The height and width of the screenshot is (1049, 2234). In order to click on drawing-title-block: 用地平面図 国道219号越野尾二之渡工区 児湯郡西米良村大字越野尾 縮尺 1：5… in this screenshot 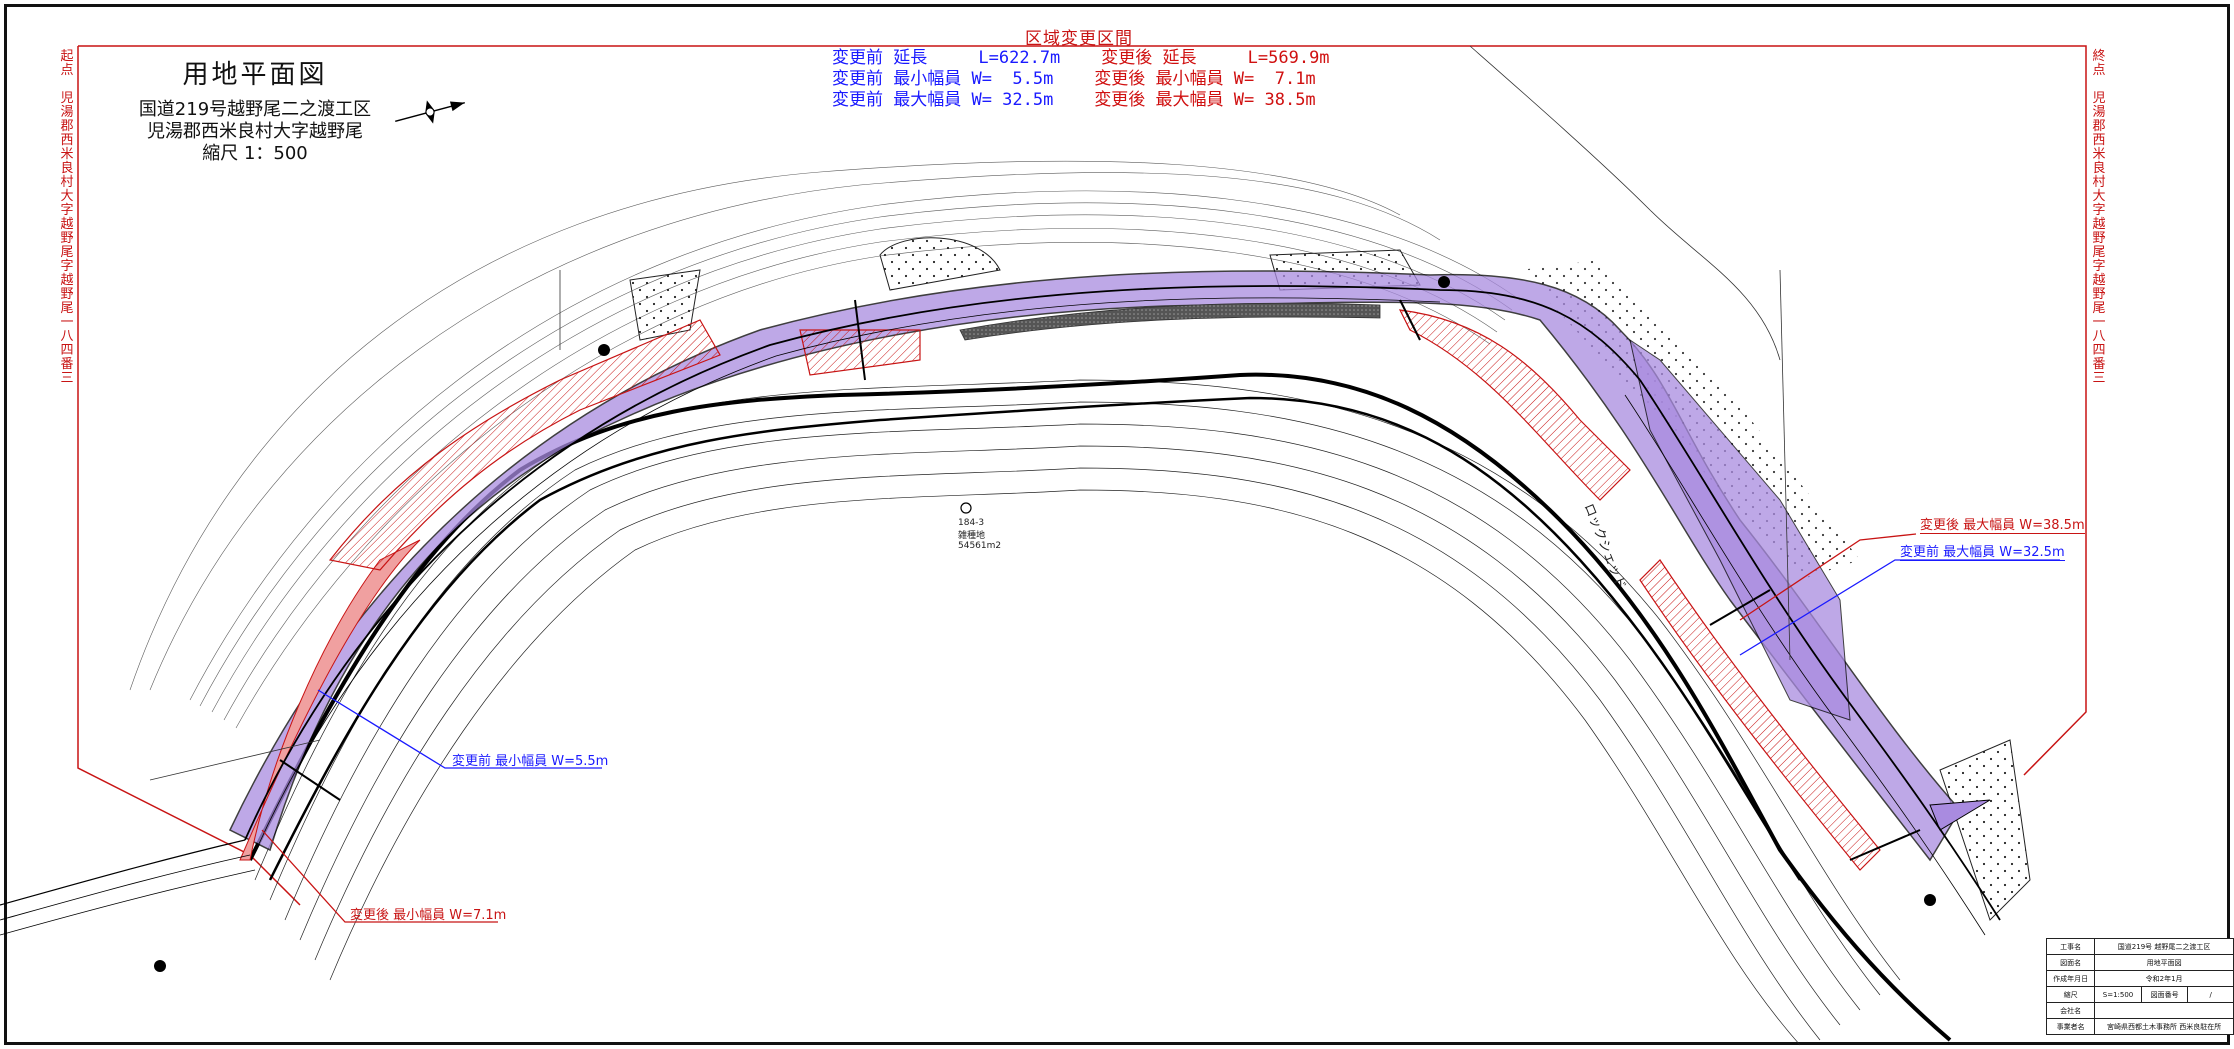, I will do `click(255, 109)`.